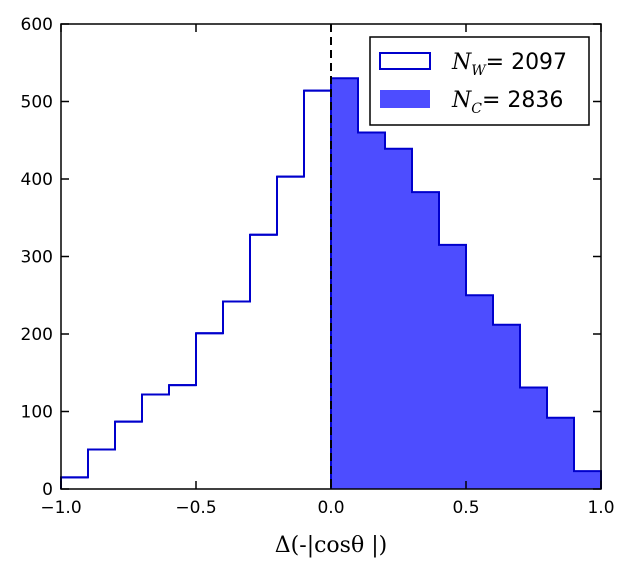  Describe the element at coordinates (330, 508) in the screenshot. I see `x-tick-label: 0.0` at that location.